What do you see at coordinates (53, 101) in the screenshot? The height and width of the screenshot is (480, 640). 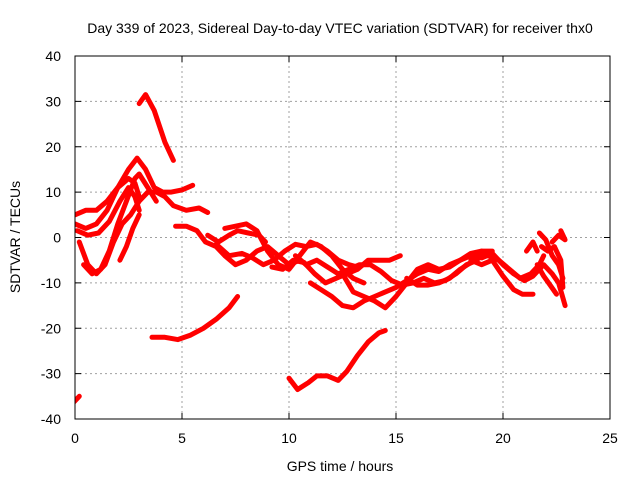 I see `y-tick-label: 30` at bounding box center [53, 101].